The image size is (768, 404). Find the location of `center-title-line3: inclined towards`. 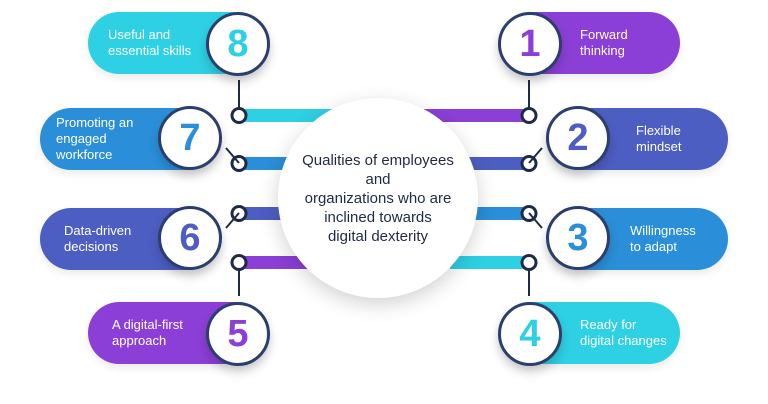

center-title-line3: inclined towards is located at coordinates (378, 217).